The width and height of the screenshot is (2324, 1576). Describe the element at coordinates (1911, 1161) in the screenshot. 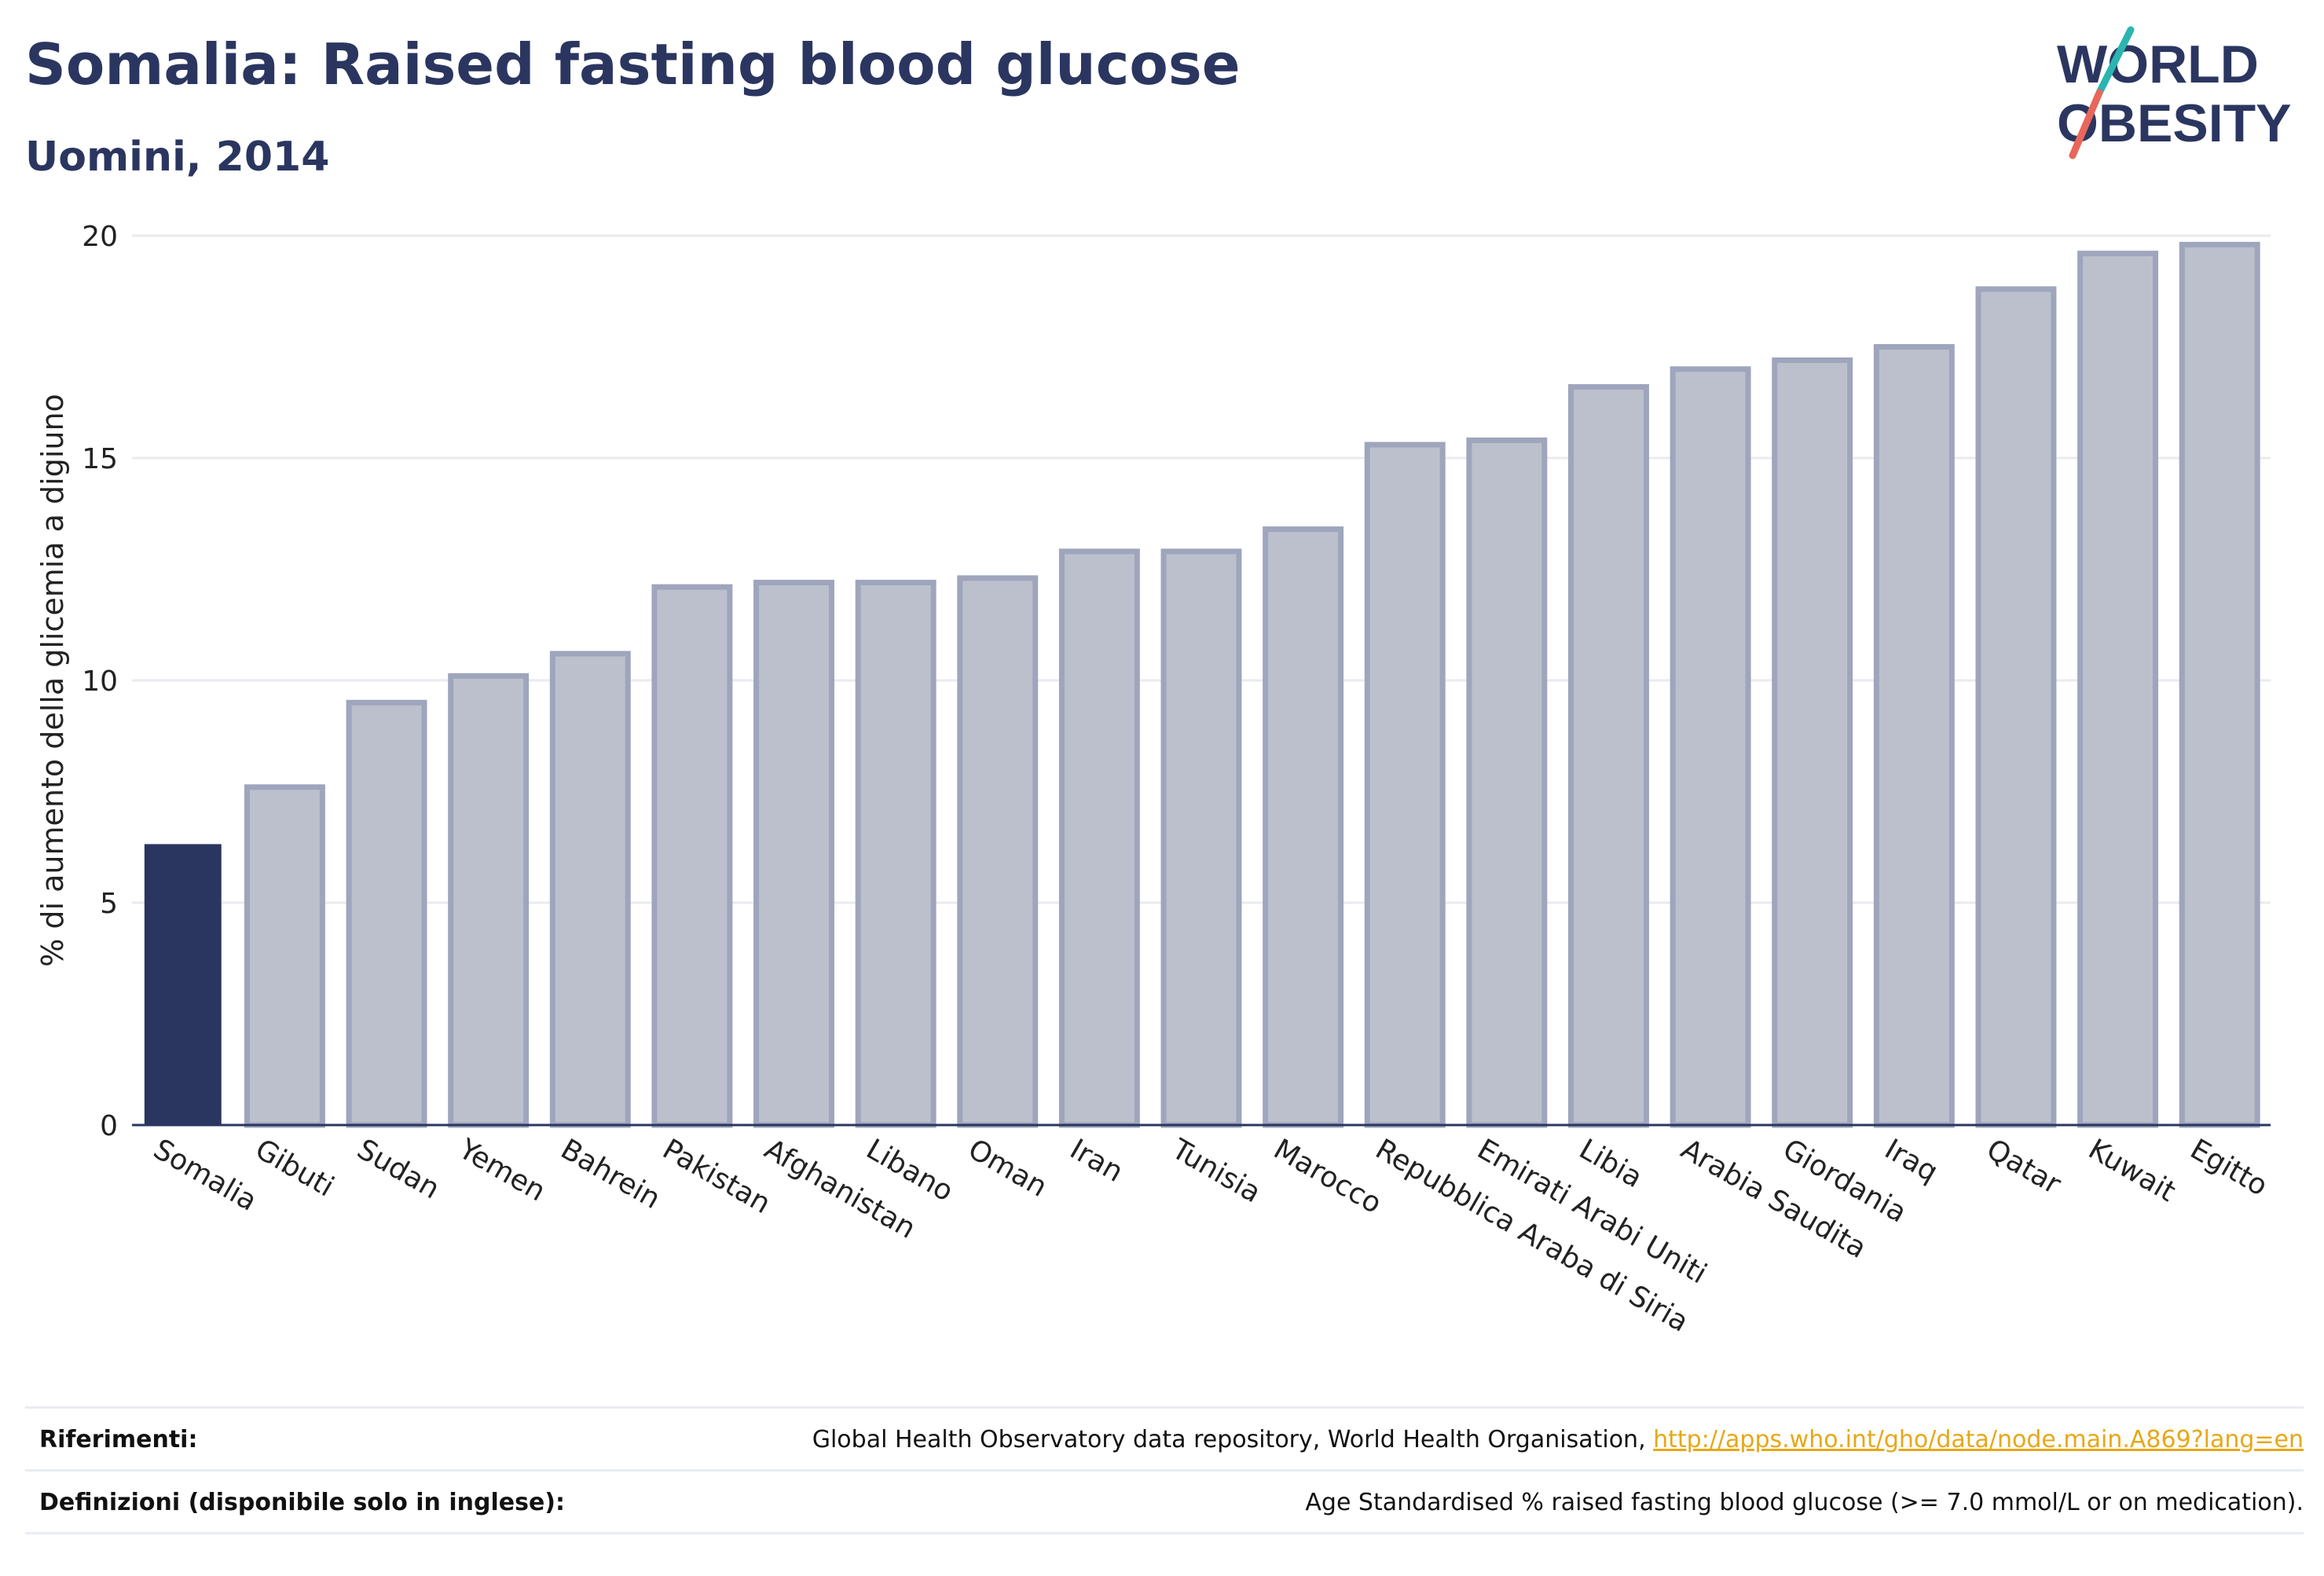

I see `x-tick-label: Iraq` at that location.